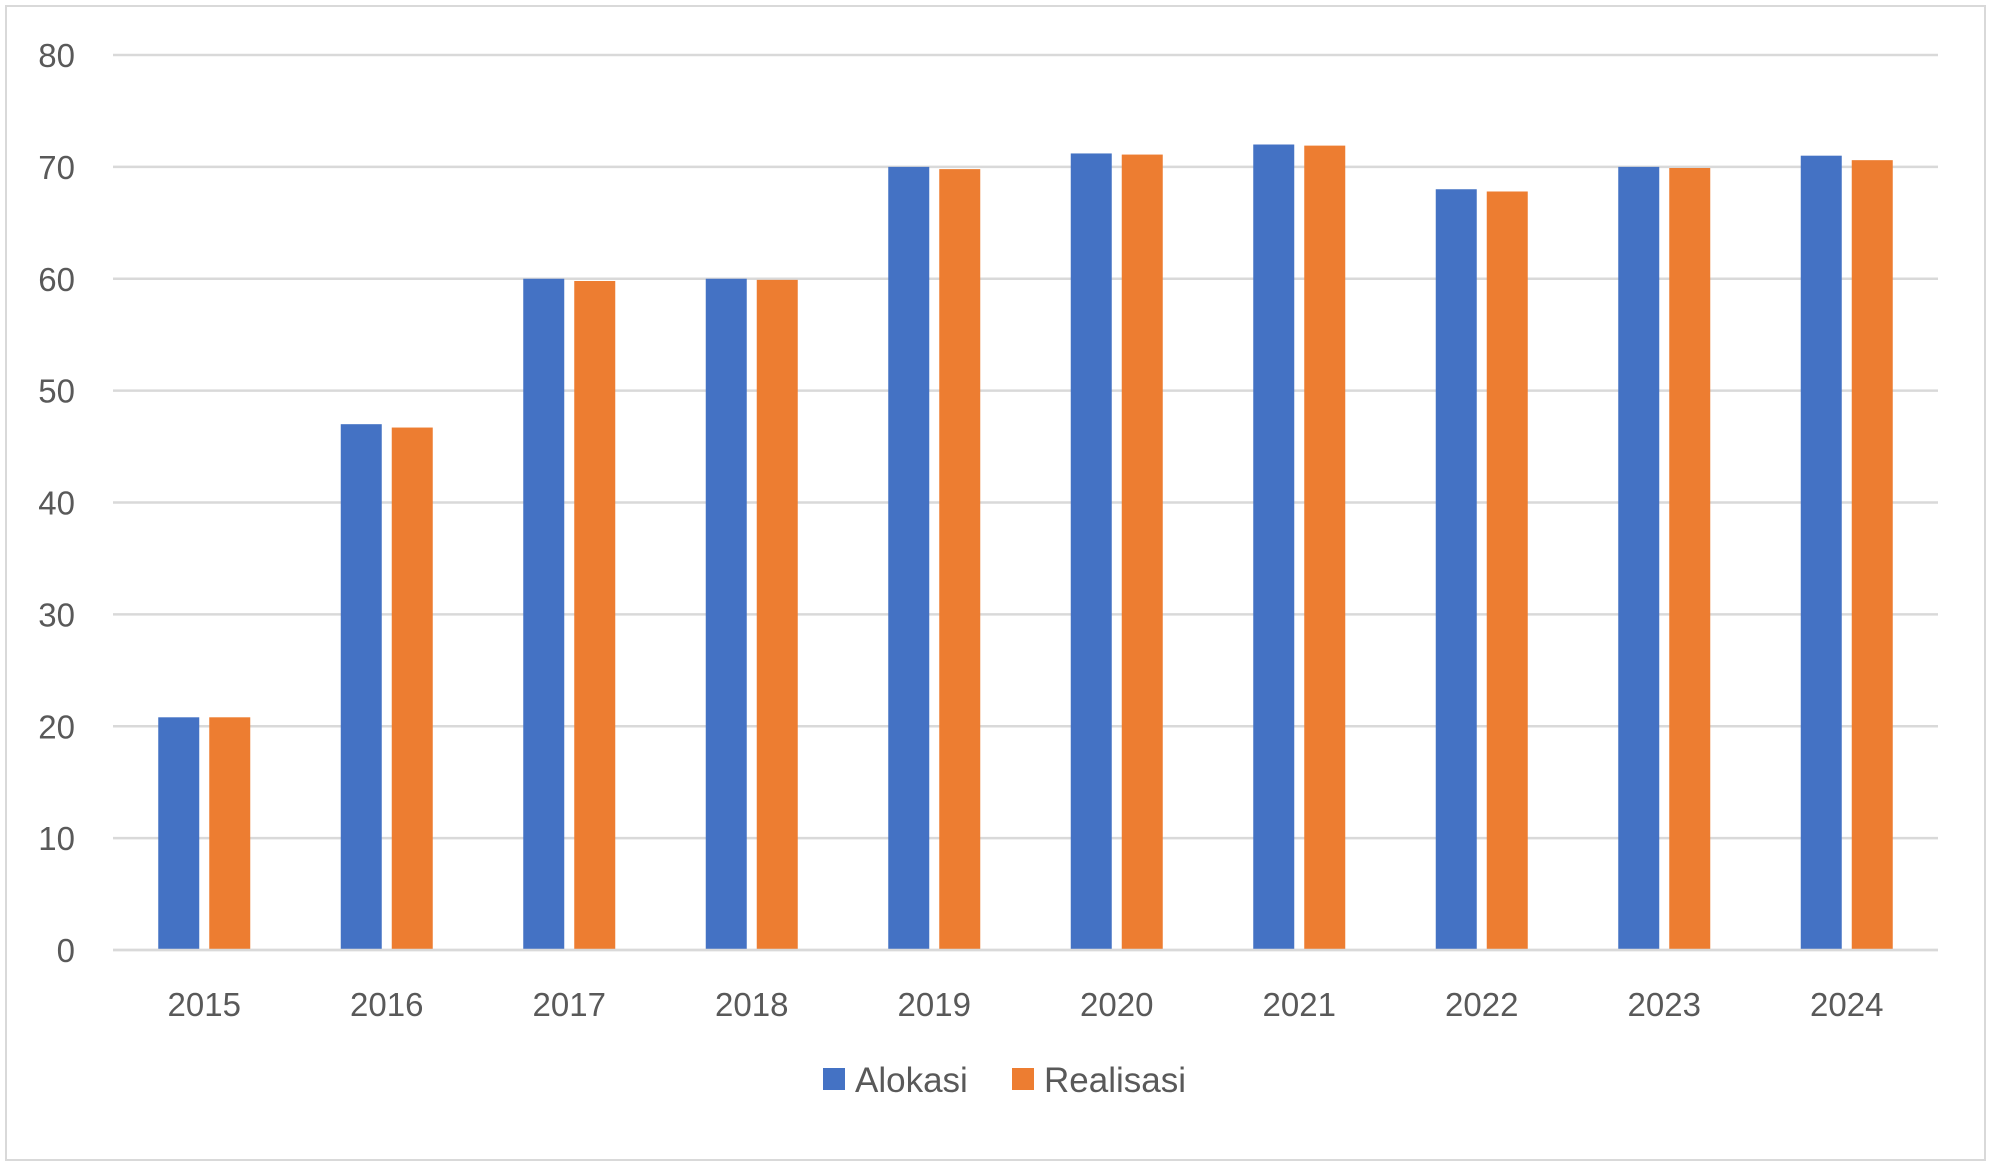  Describe the element at coordinates (56, 55) in the screenshot. I see `y-tick-label: 80` at that location.